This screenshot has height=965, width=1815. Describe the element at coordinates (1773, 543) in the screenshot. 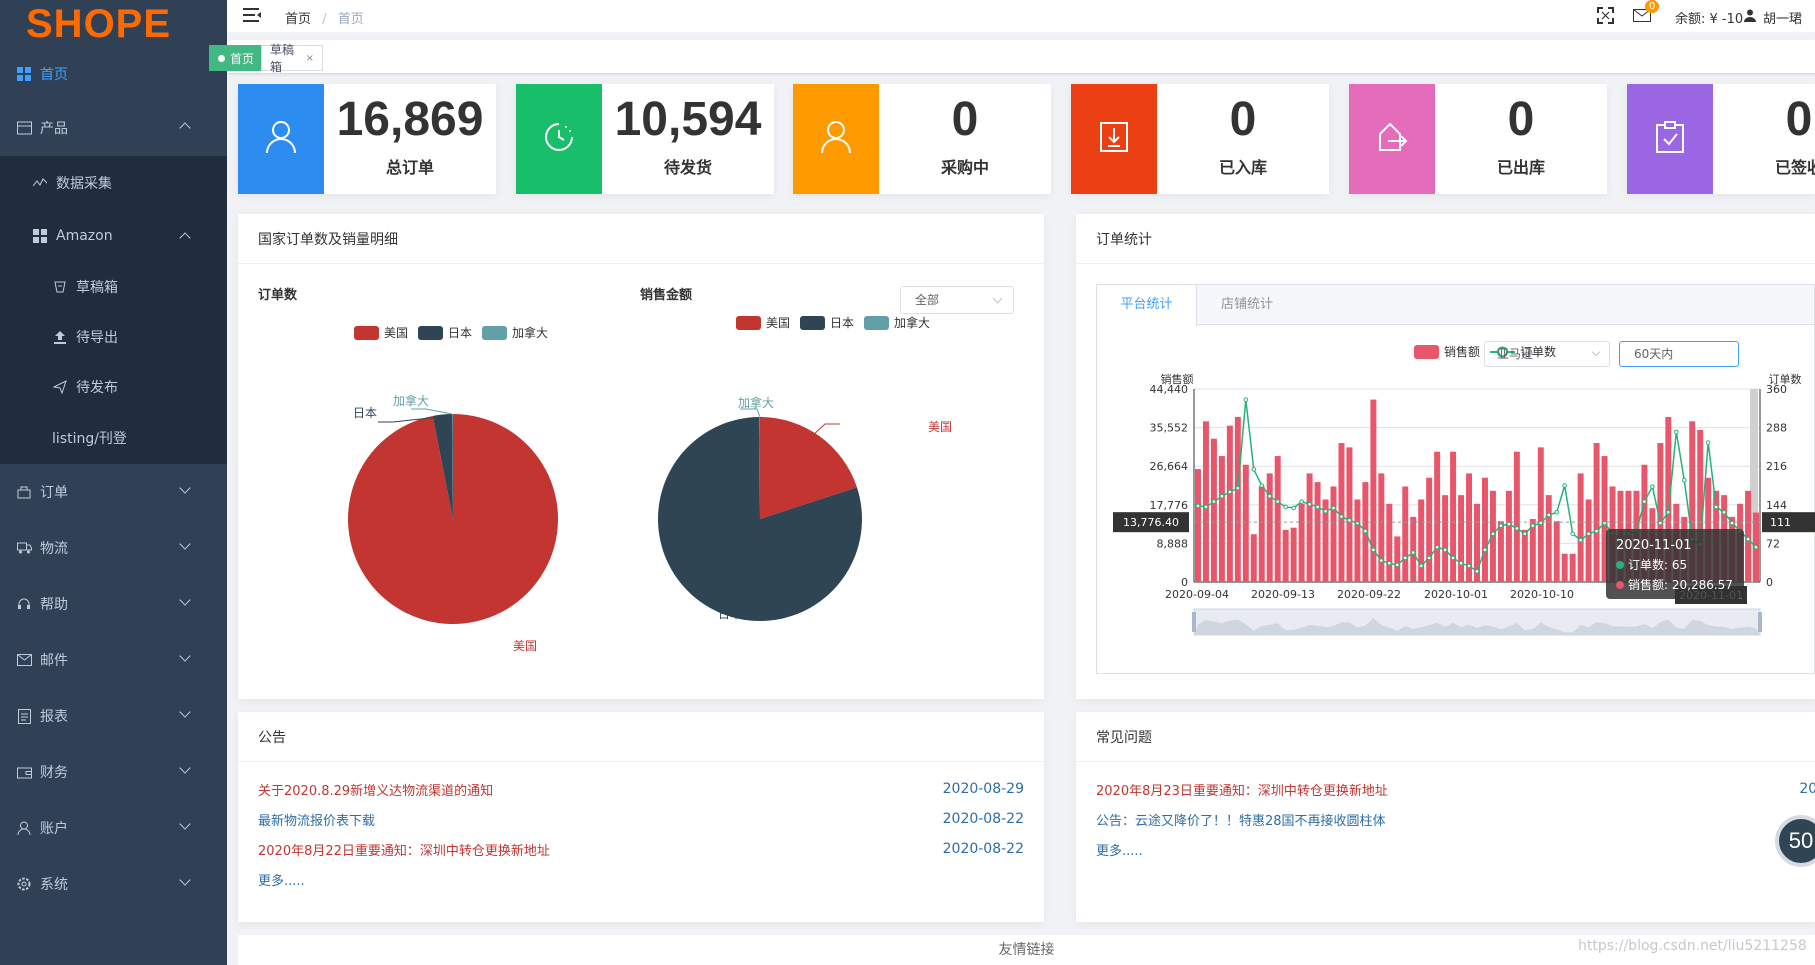

I see `y-tick-right: 72` at that location.